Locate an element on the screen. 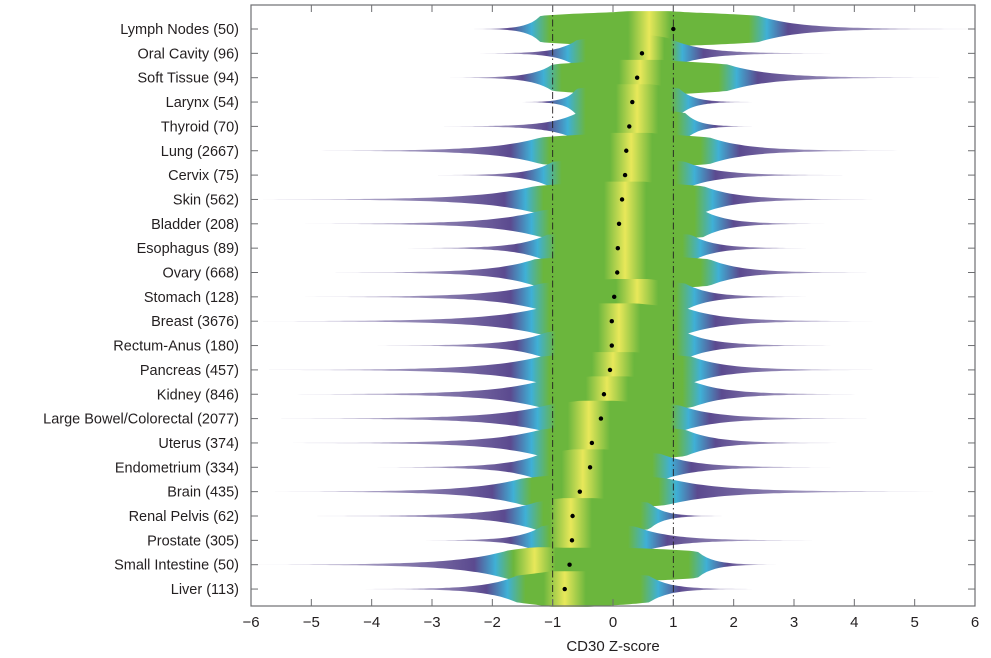  y-tick-label: Brain (435) is located at coordinates (203, 493).